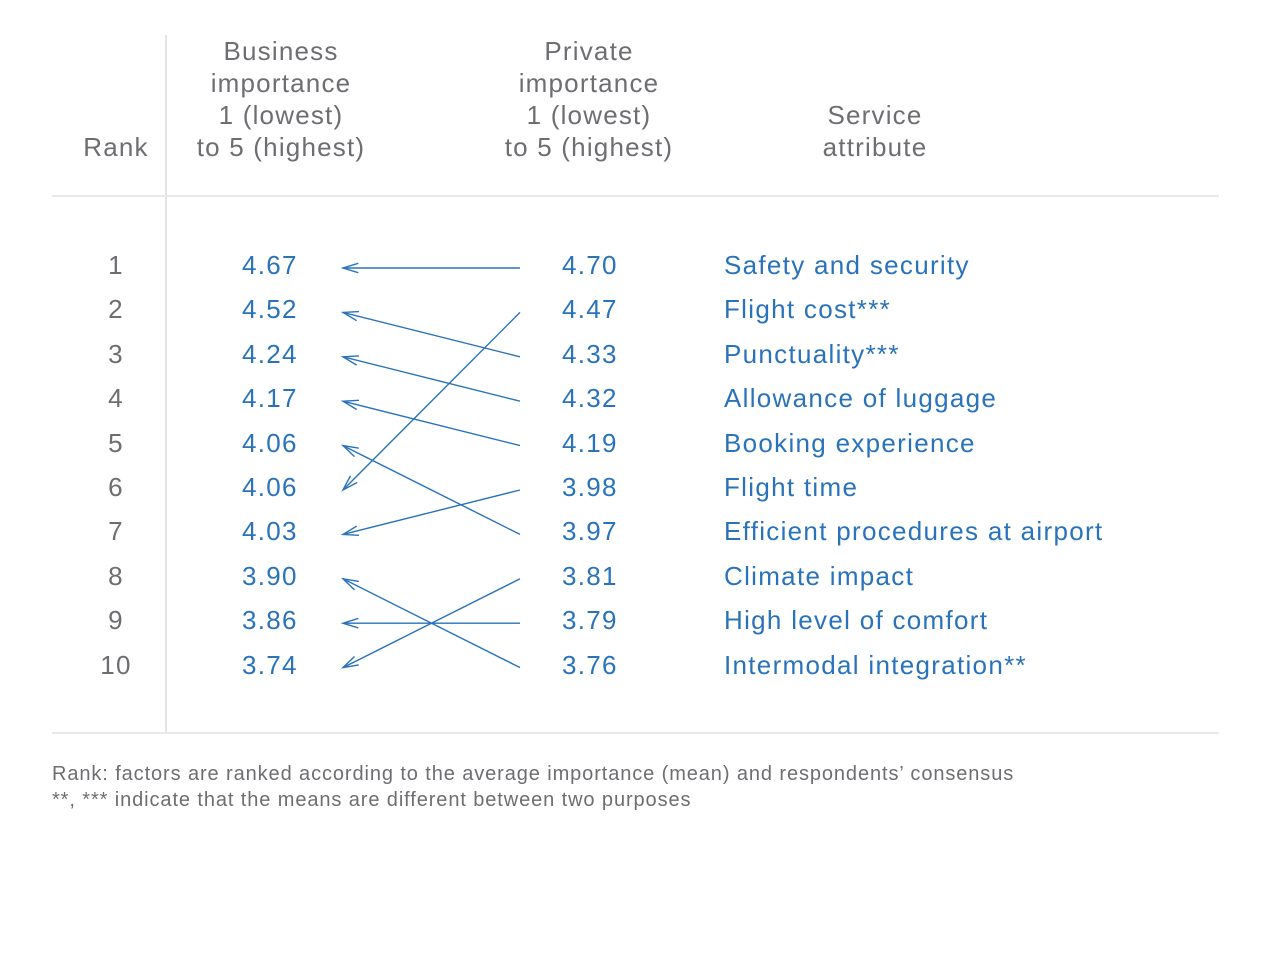 Image resolution: width=1280 pixels, height=960 pixels. Describe the element at coordinates (270, 398) in the screenshot. I see `business-importance-value: 4.17` at that location.